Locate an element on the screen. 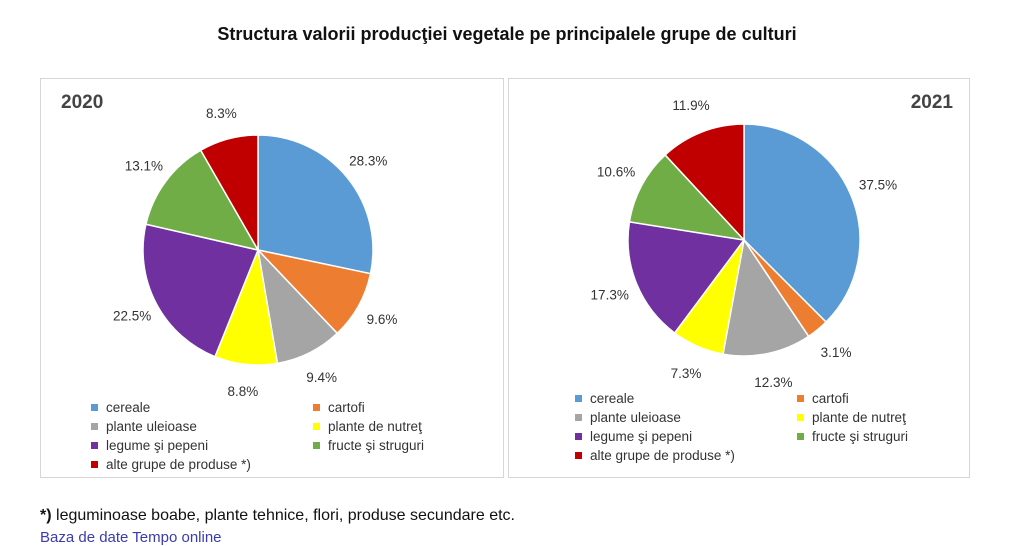  data-label-cereale: 37.5% is located at coordinates (878, 185).